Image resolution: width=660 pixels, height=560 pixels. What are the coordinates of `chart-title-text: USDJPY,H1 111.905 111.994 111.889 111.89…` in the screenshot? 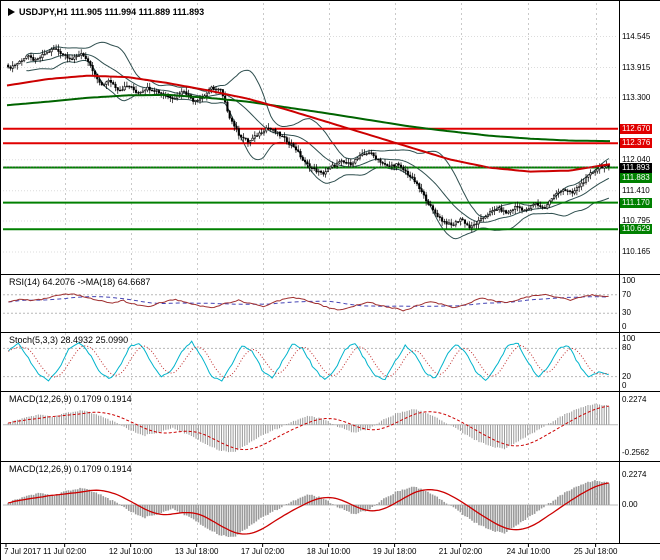 It's located at (112, 12).